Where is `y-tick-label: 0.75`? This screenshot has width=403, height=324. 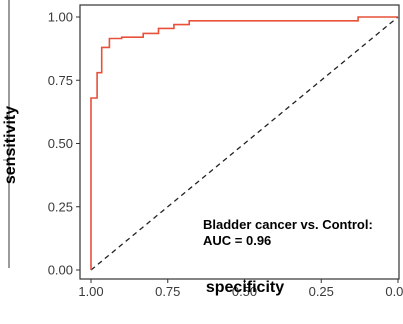
y-tick-label: 0.75 is located at coordinates (60, 80).